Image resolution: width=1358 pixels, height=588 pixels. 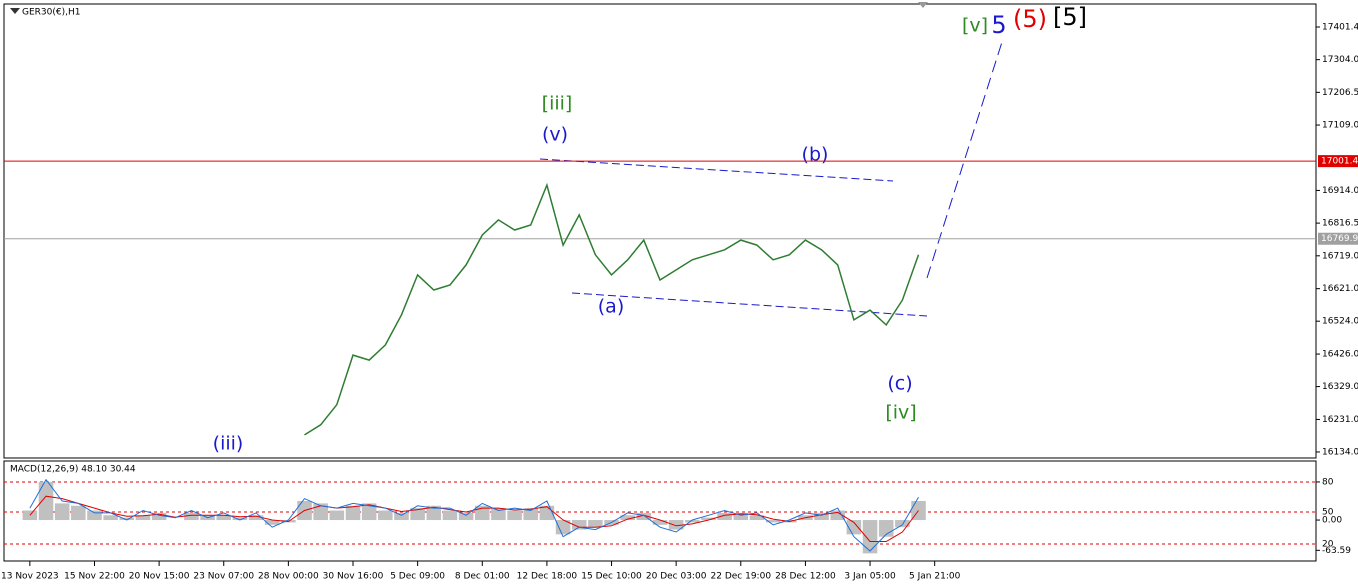 What do you see at coordinates (557, 104) in the screenshot?
I see `wave-label: [iii]` at bounding box center [557, 104].